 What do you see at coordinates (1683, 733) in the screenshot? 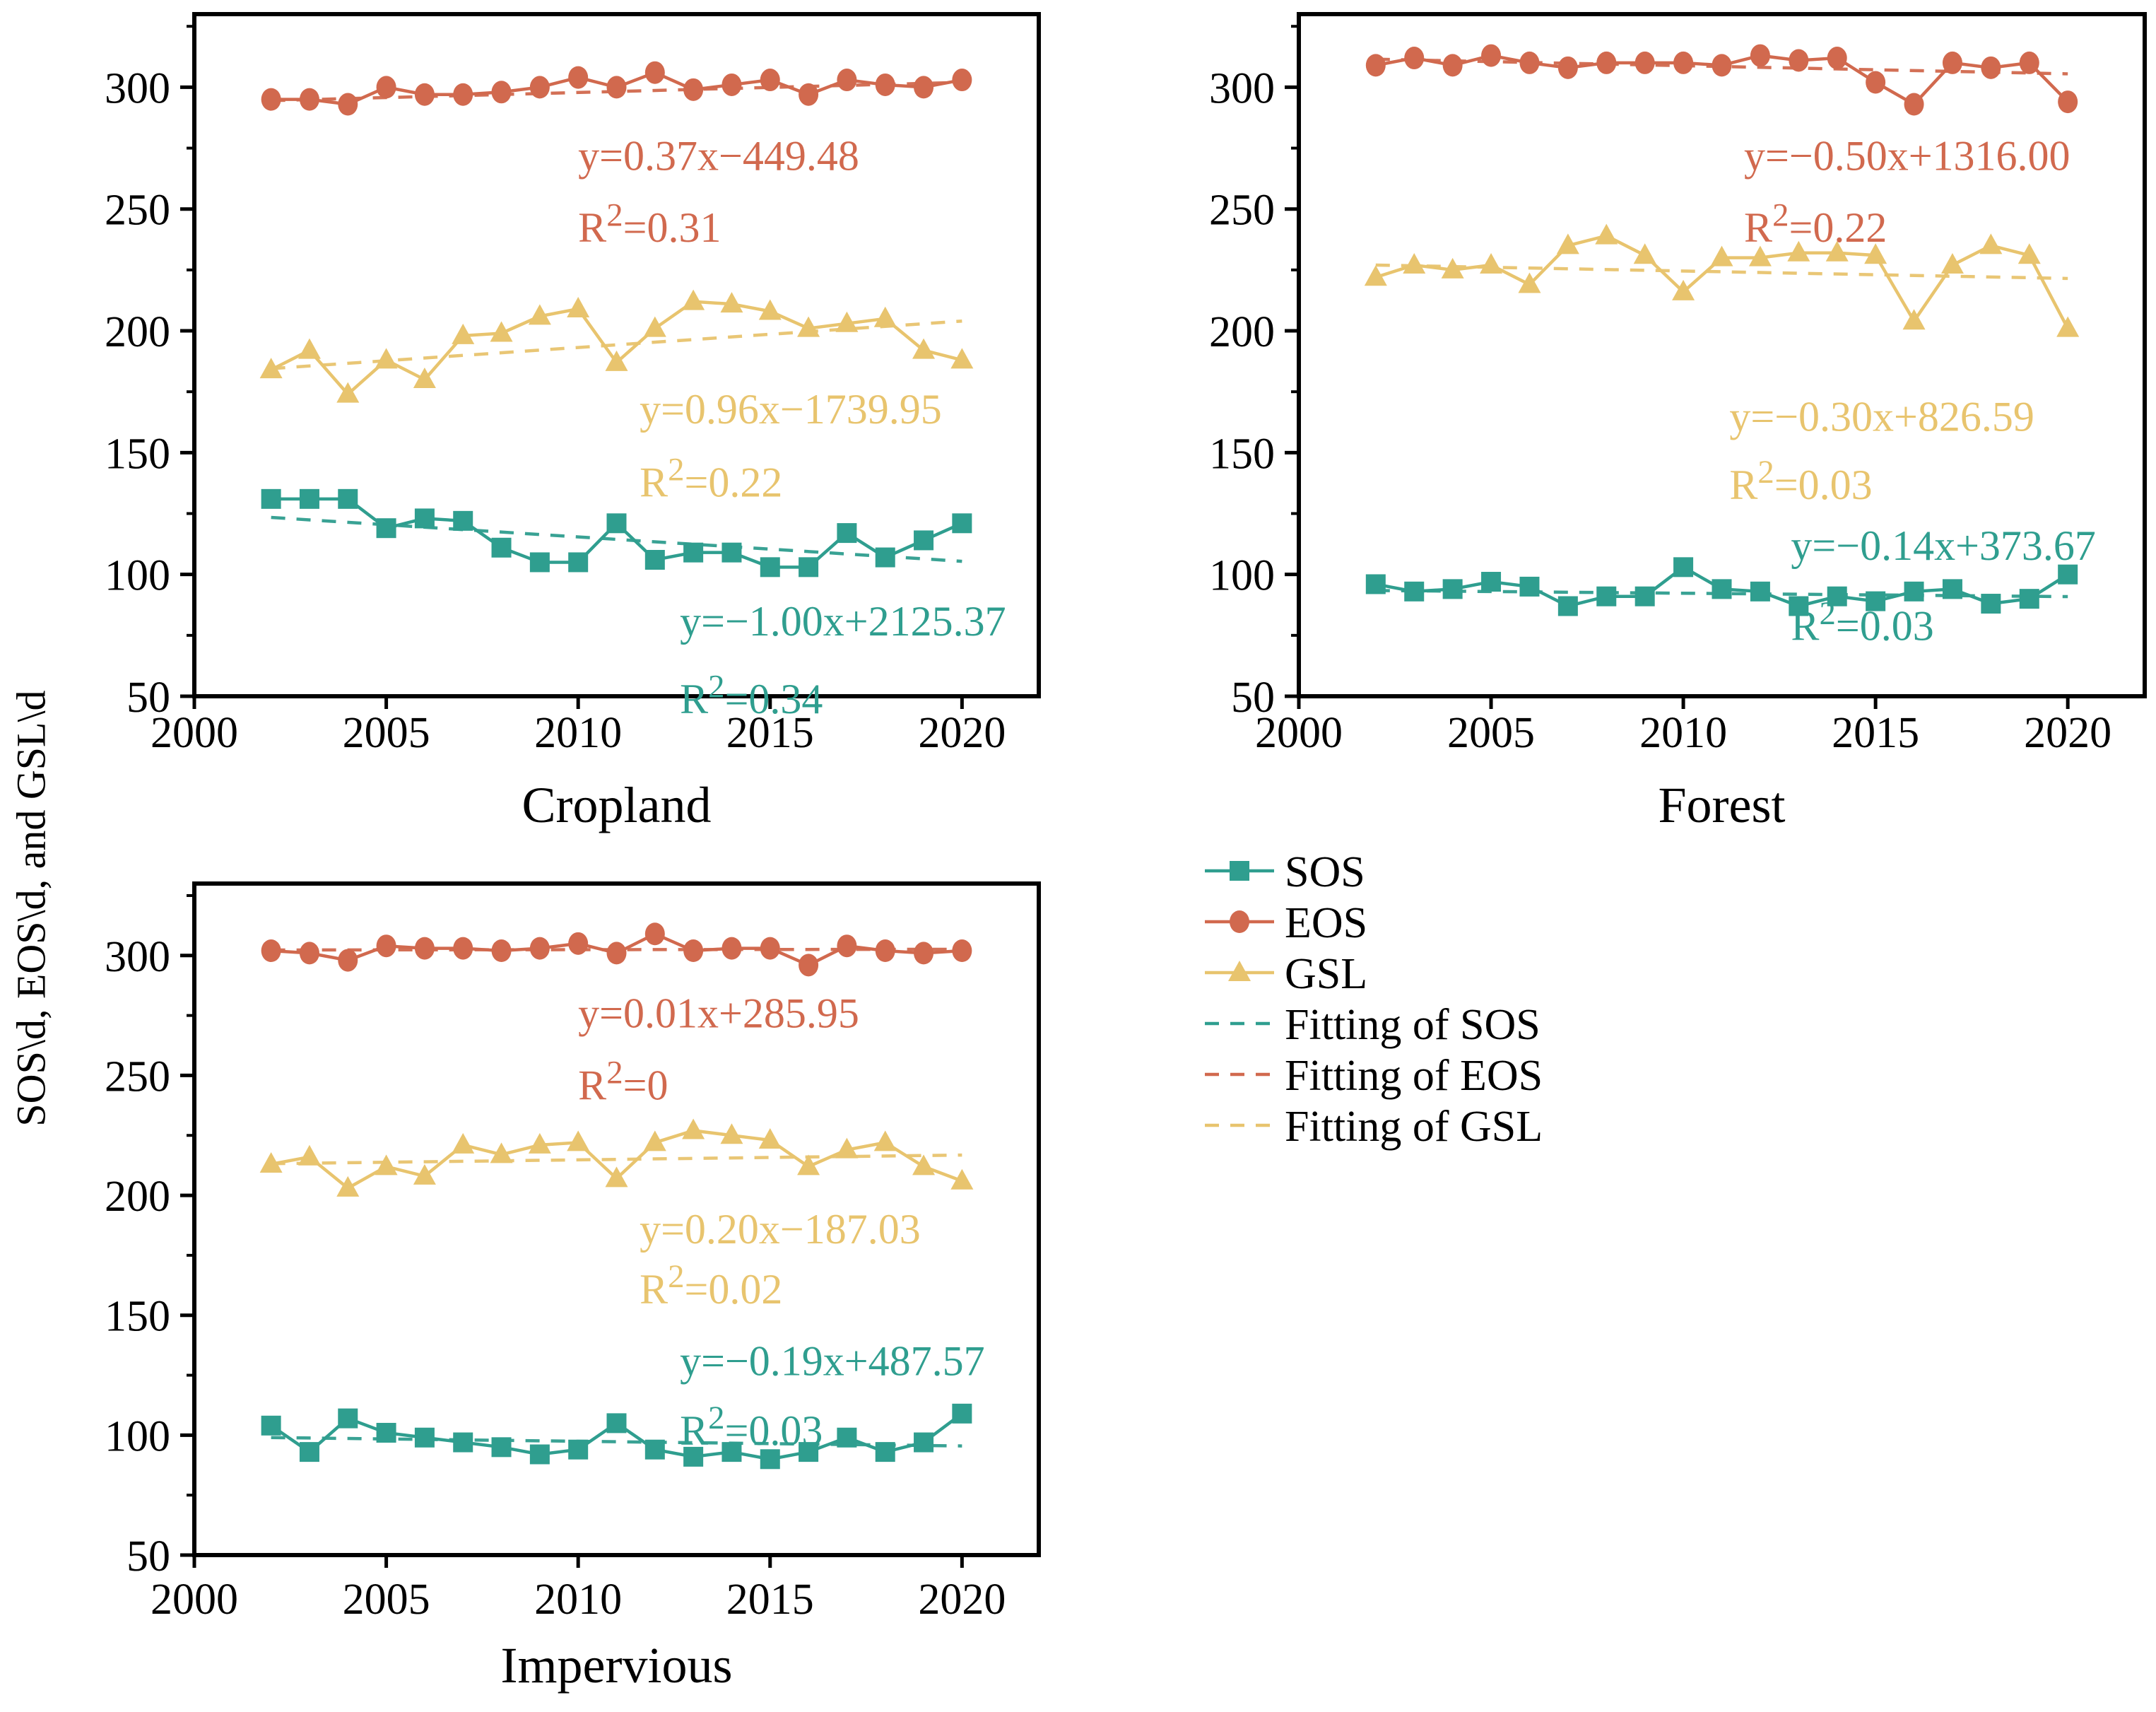
I see `x-tick-label: 2010` at bounding box center [1683, 733].